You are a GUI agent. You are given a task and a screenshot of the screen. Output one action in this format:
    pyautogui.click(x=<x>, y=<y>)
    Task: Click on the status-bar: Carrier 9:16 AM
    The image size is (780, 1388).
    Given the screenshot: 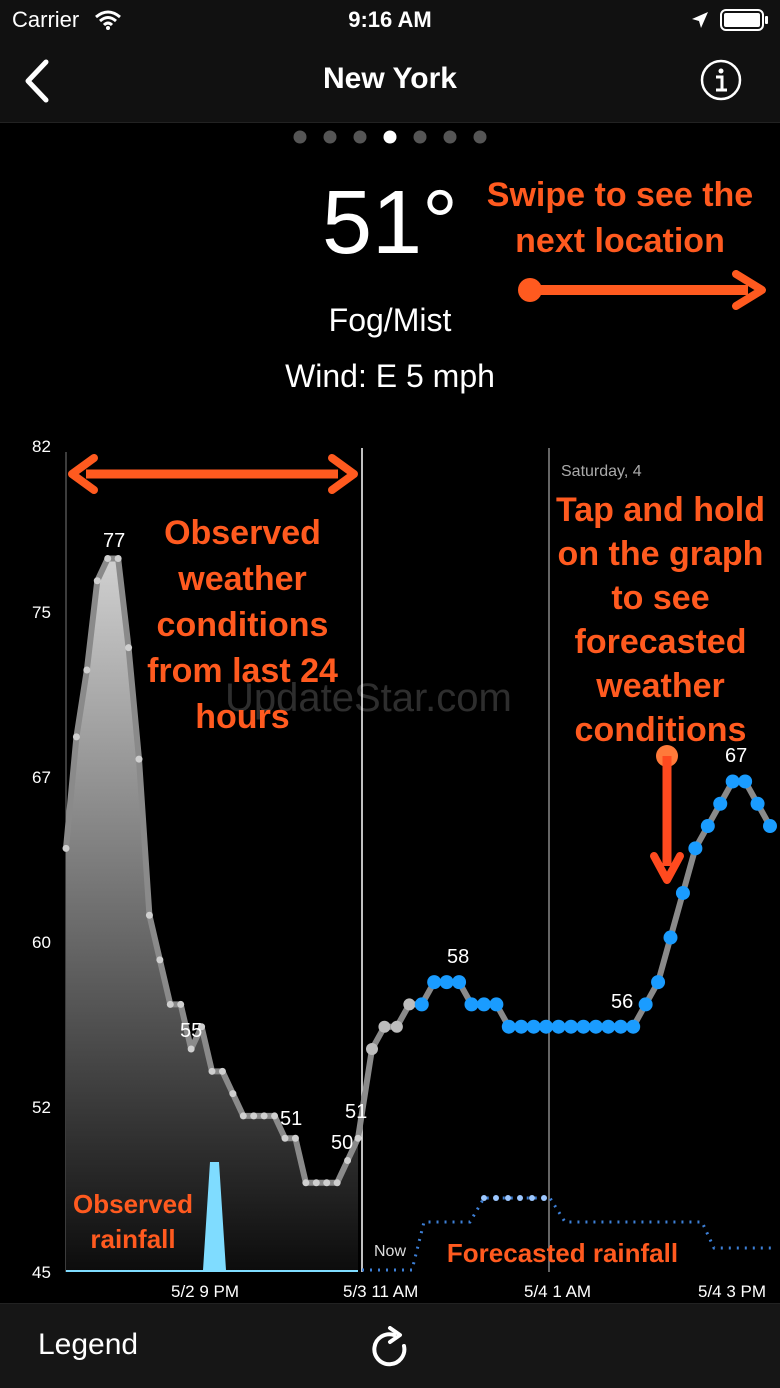 What is the action you would take?
    pyautogui.click(x=390, y=20)
    